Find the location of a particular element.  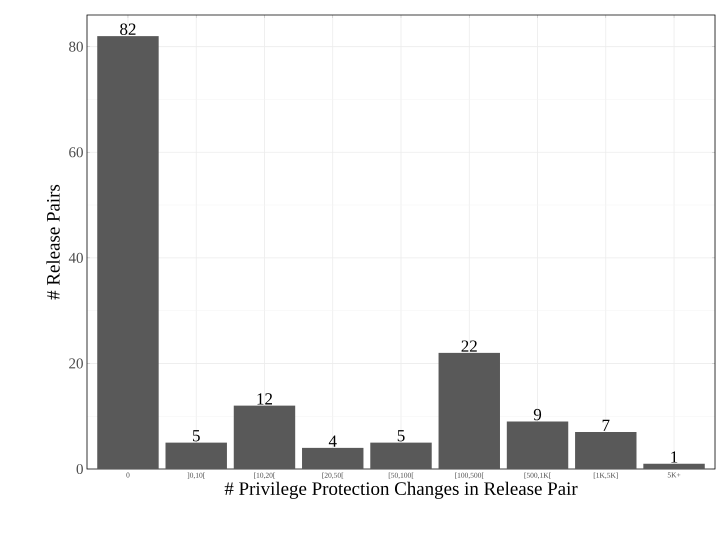

y-tick-label: 40 is located at coordinates (75, 257).